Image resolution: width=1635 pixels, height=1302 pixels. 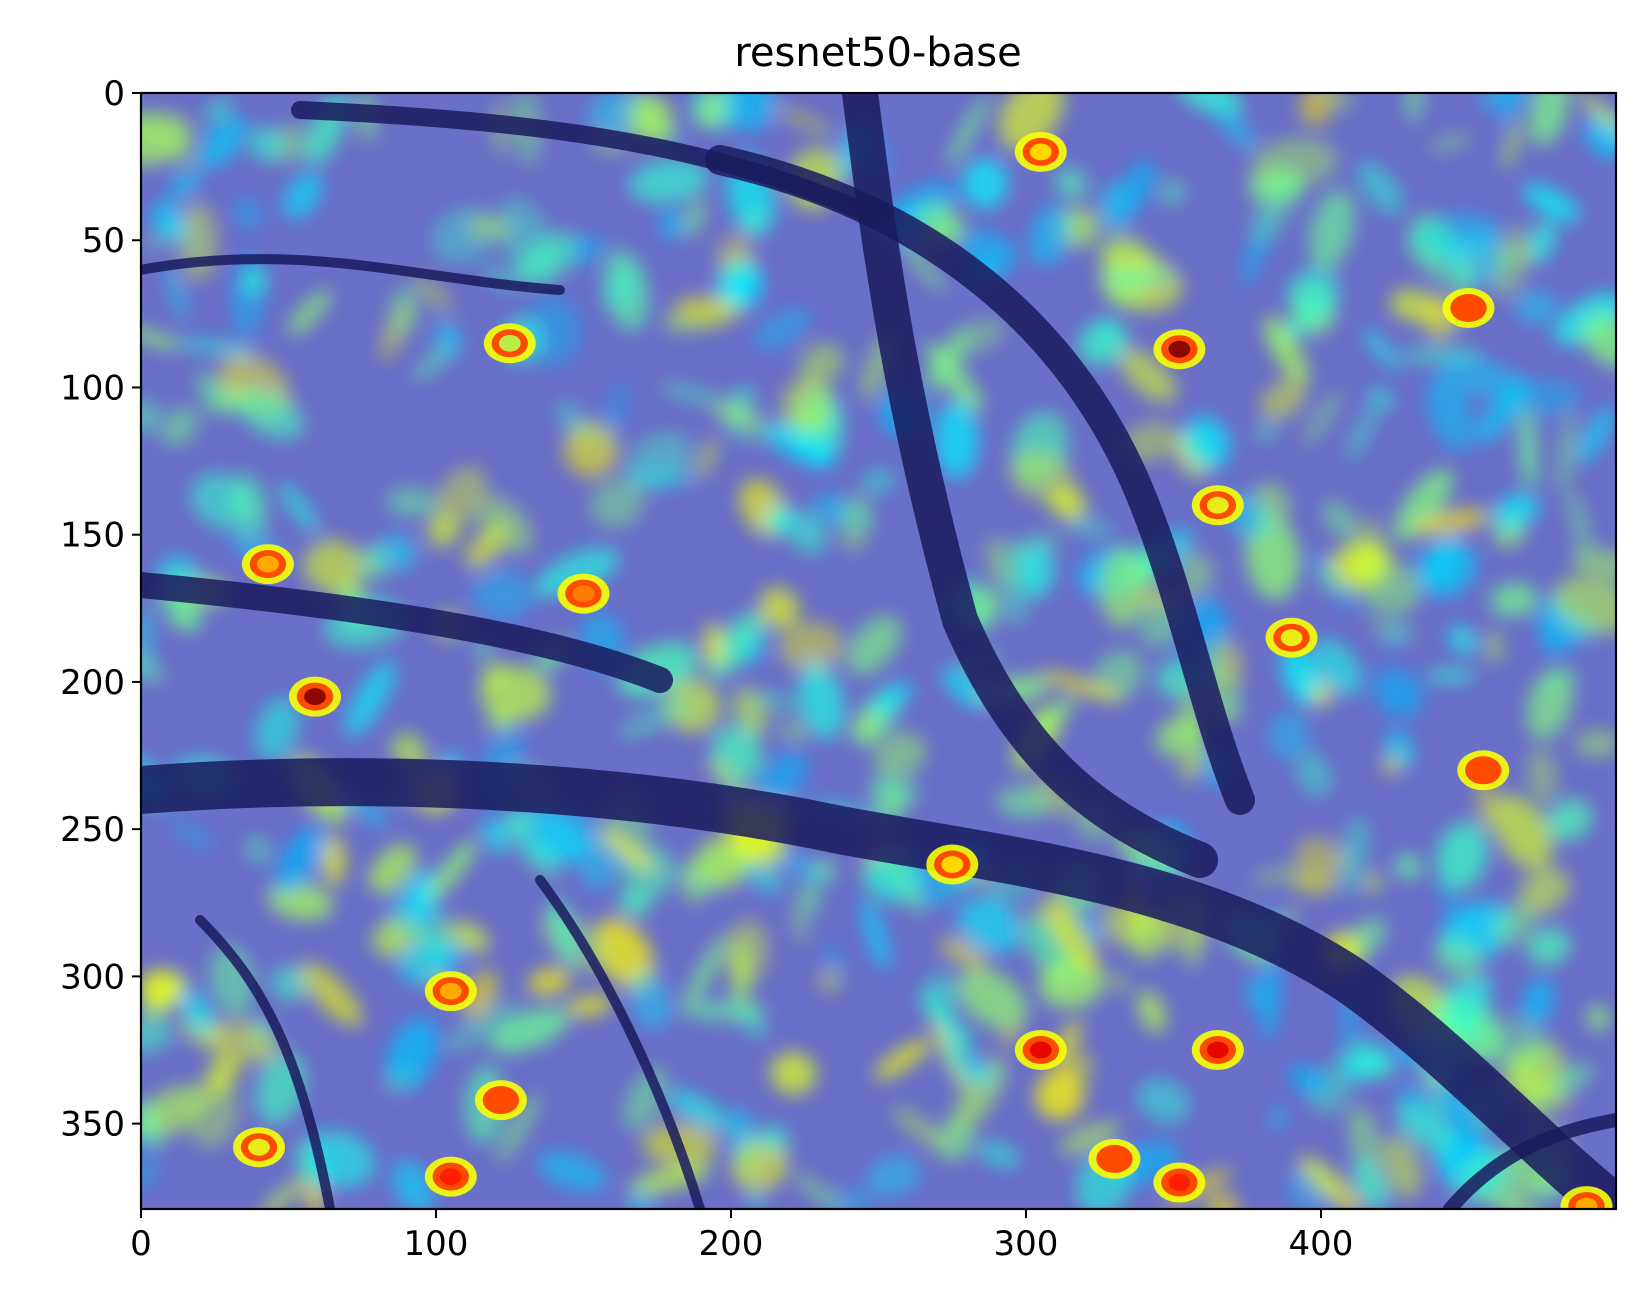 What do you see at coordinates (92, 536) in the screenshot?
I see `y-tick-label: 150` at bounding box center [92, 536].